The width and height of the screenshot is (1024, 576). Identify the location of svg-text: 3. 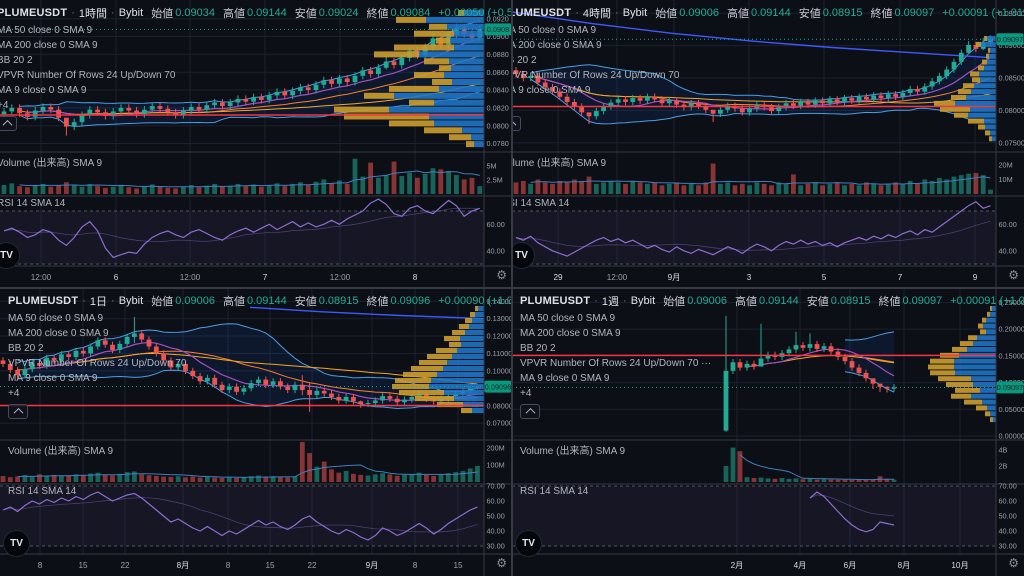
(749, 277).